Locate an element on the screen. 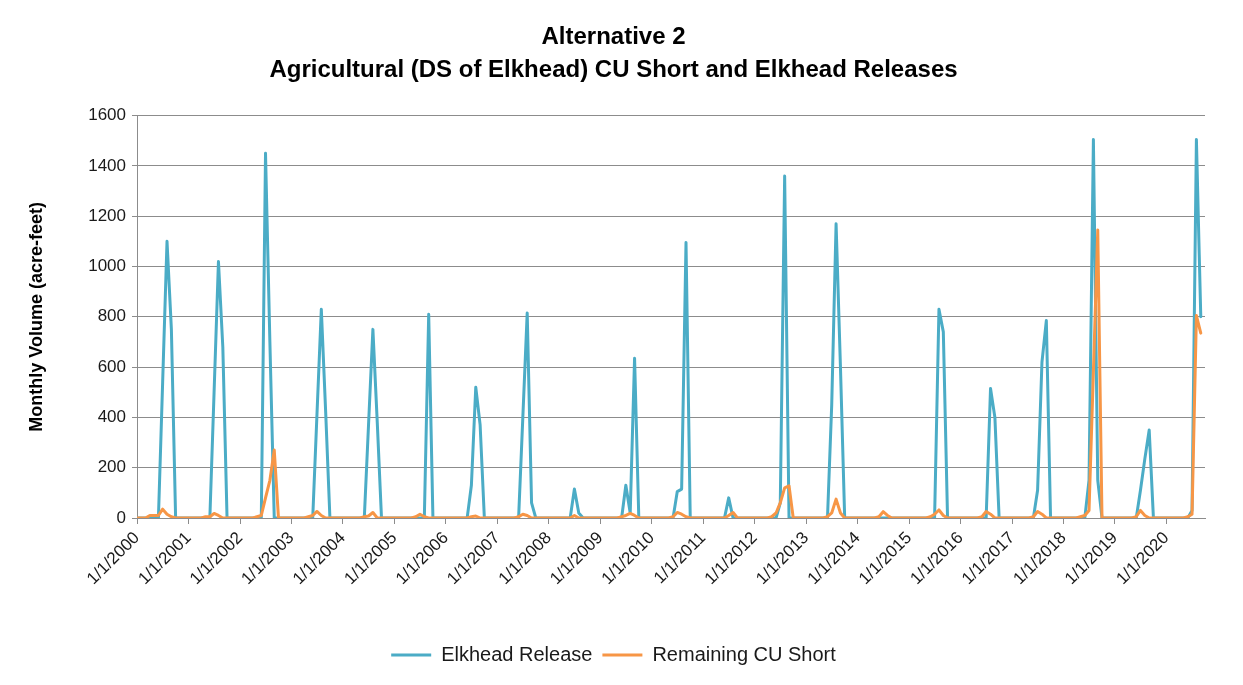 This screenshot has height=685, width=1243. y-tick-label: 200 is located at coordinates (111, 467).